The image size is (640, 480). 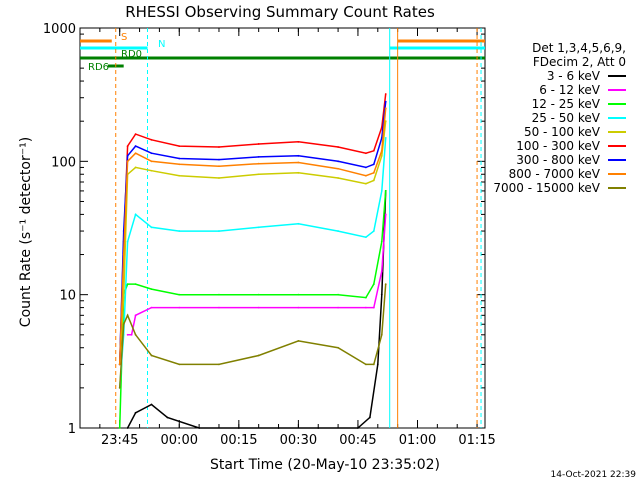 I want to click on series-line, so click(x=252, y=336).